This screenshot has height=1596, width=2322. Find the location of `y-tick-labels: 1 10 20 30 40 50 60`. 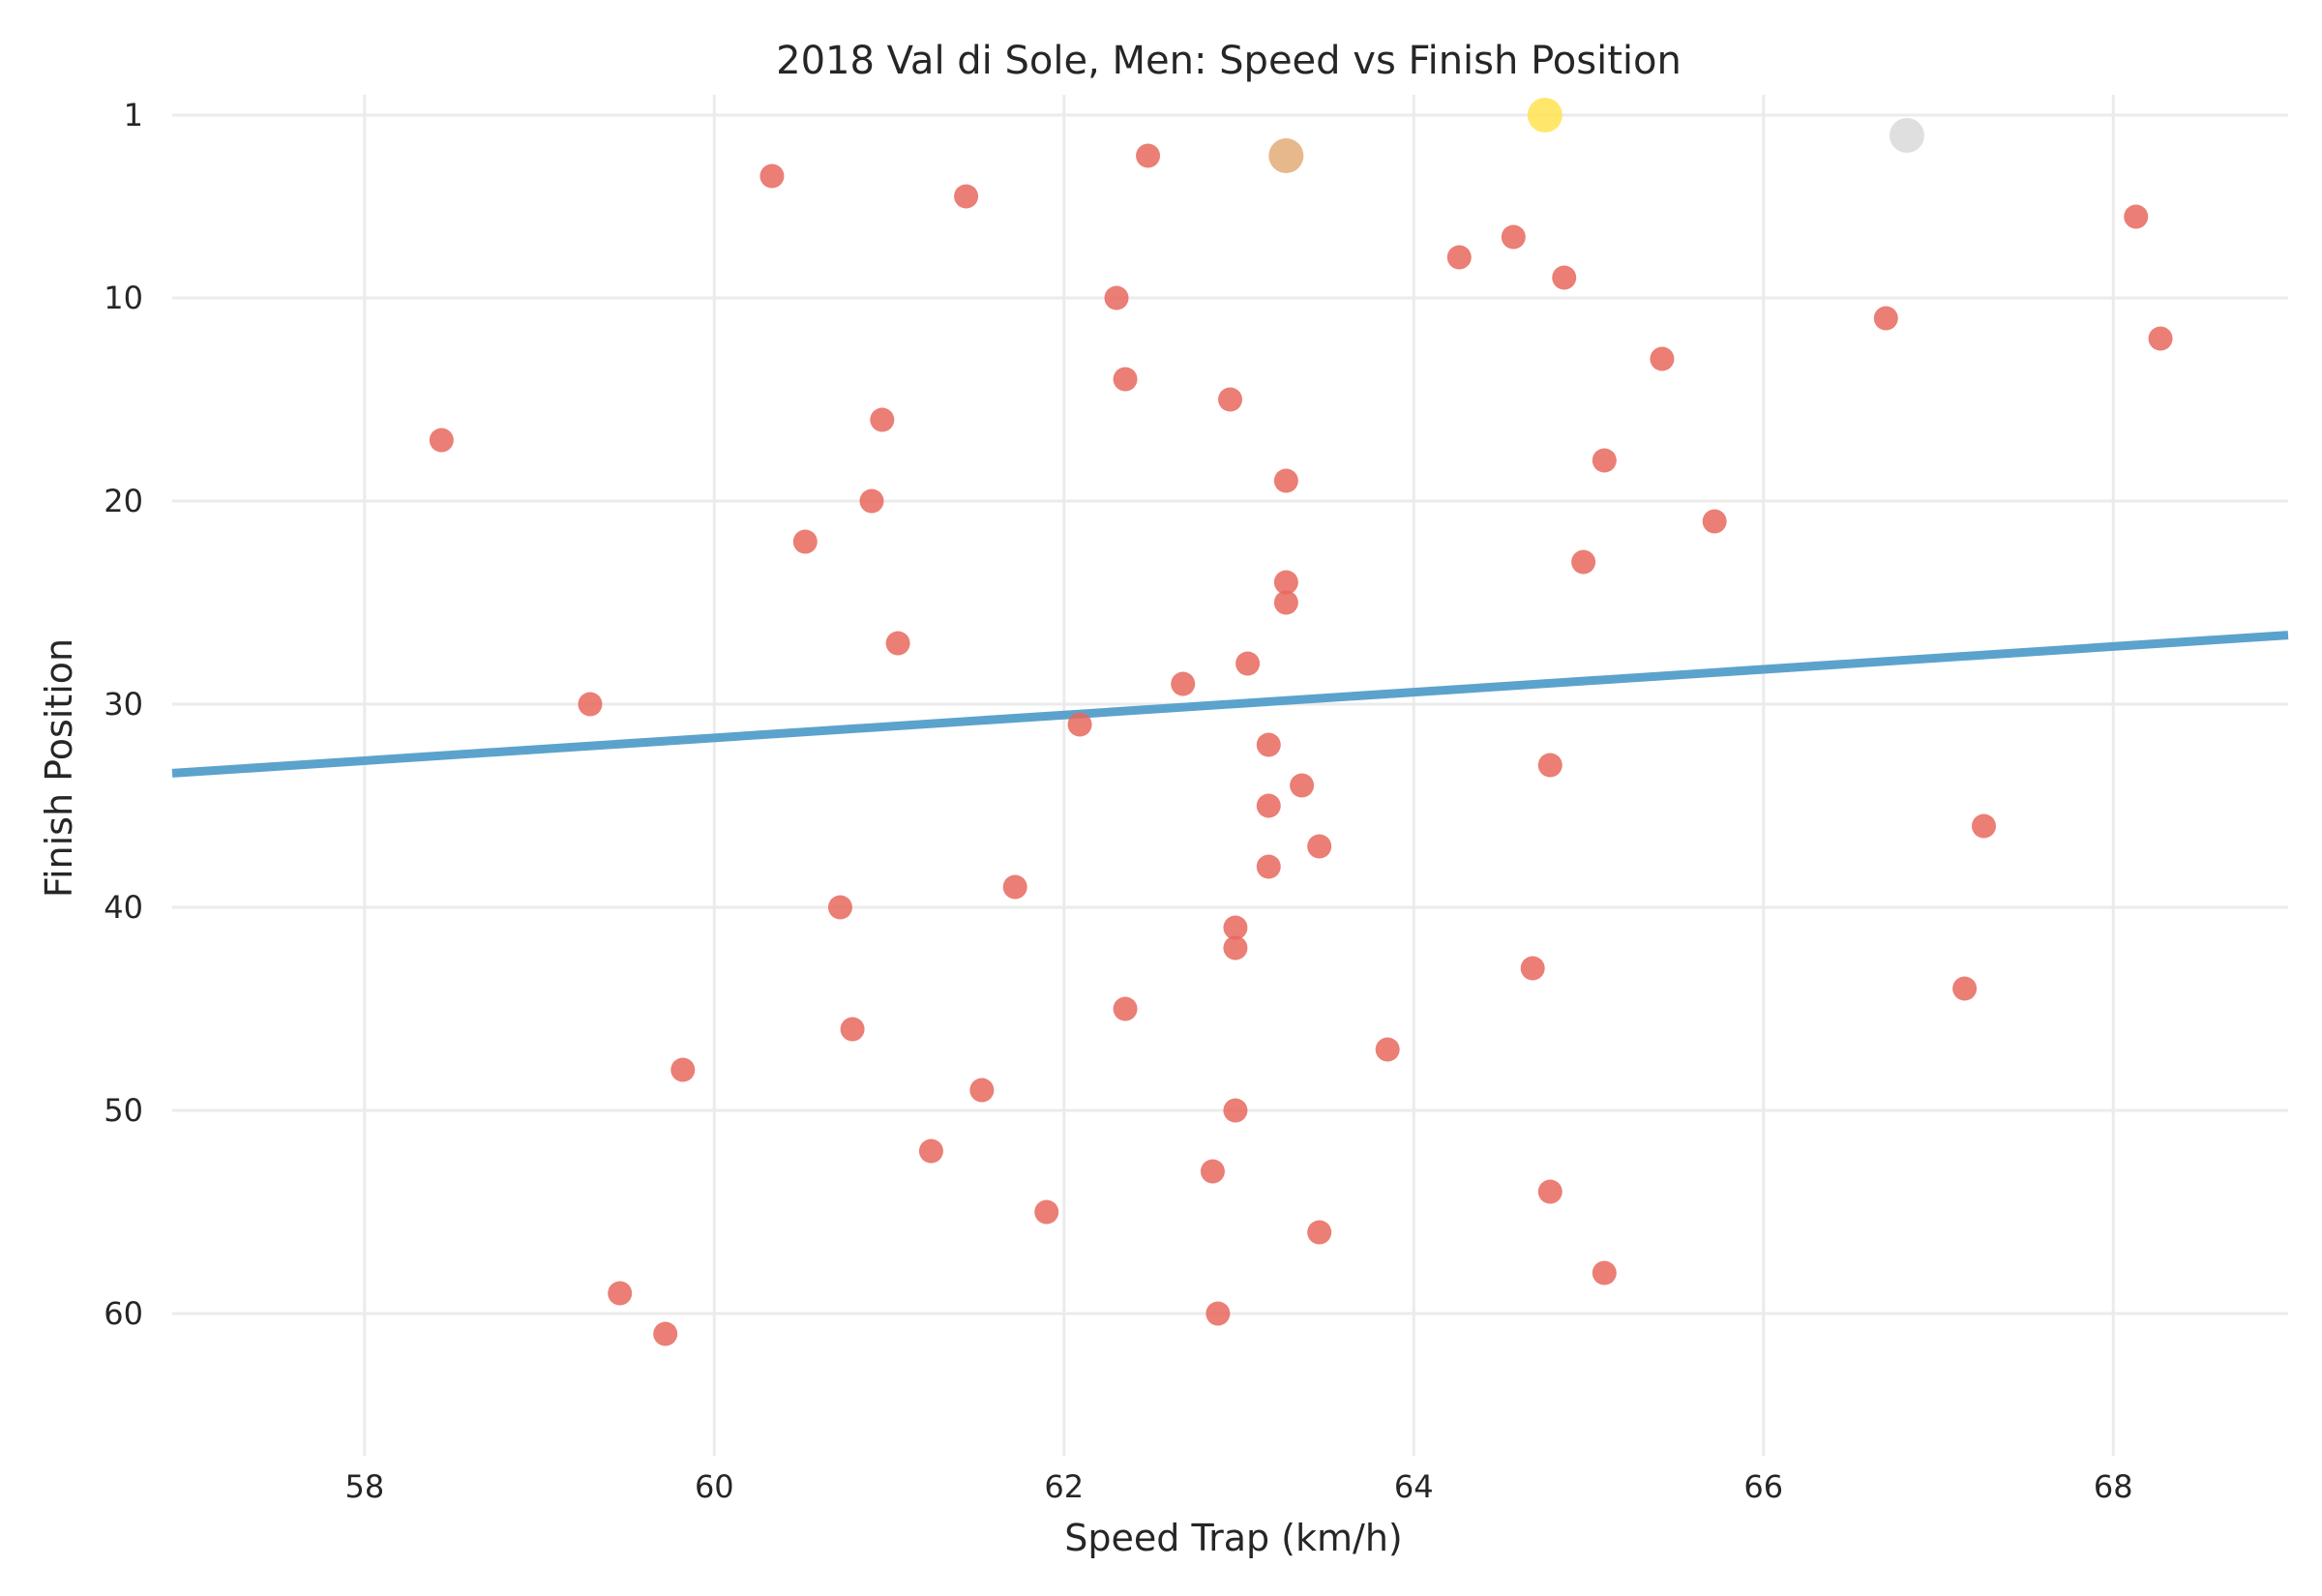

y-tick-labels: 1 10 20 30 40 50 60 is located at coordinates (123, 714).